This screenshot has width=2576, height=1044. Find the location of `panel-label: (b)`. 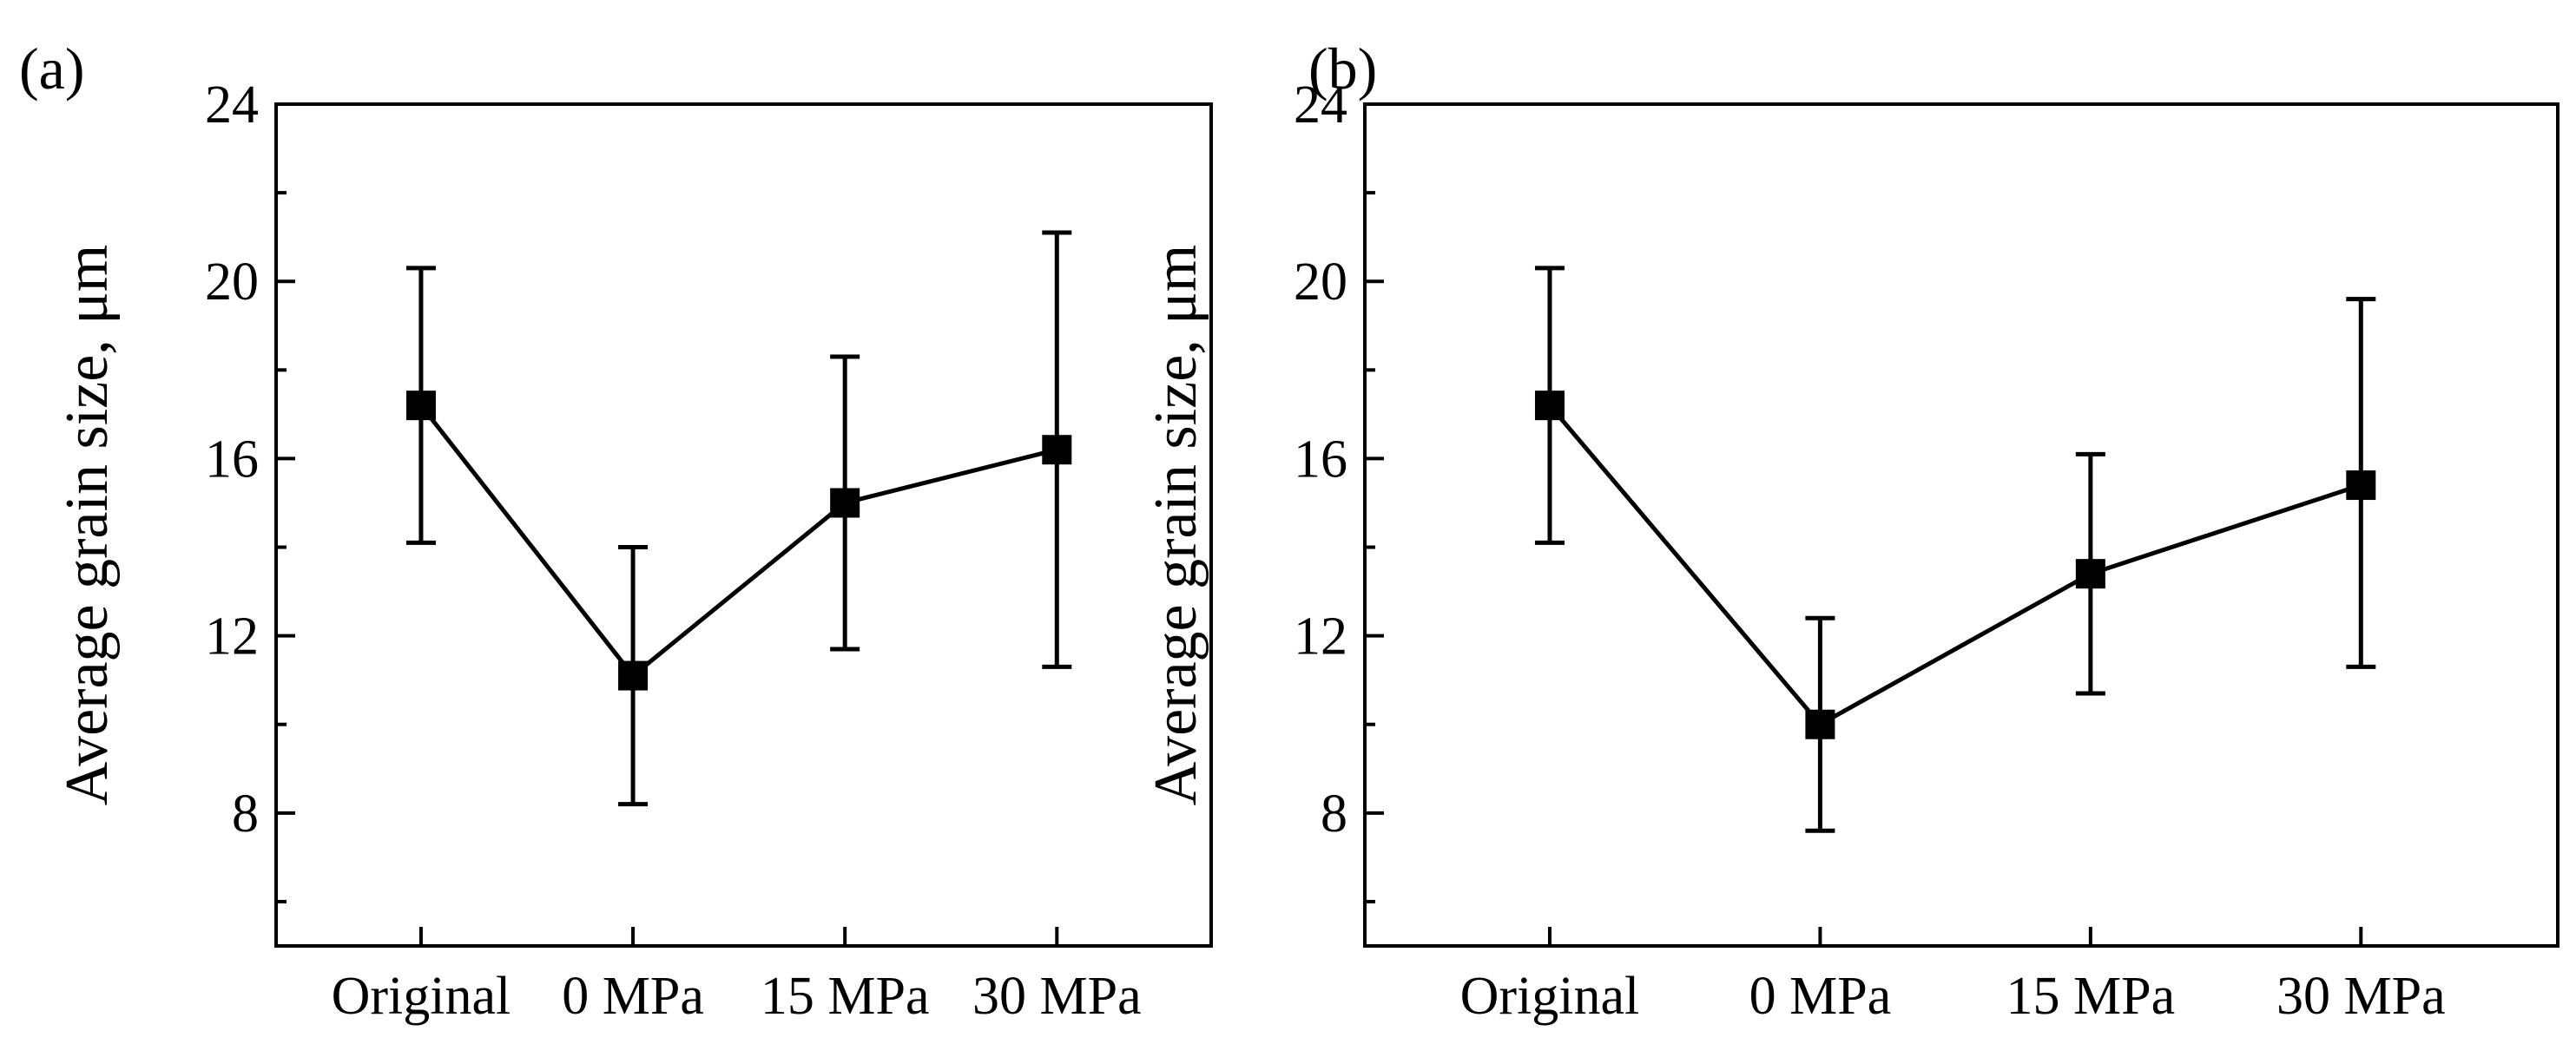

panel-label: (b) is located at coordinates (1342, 69).